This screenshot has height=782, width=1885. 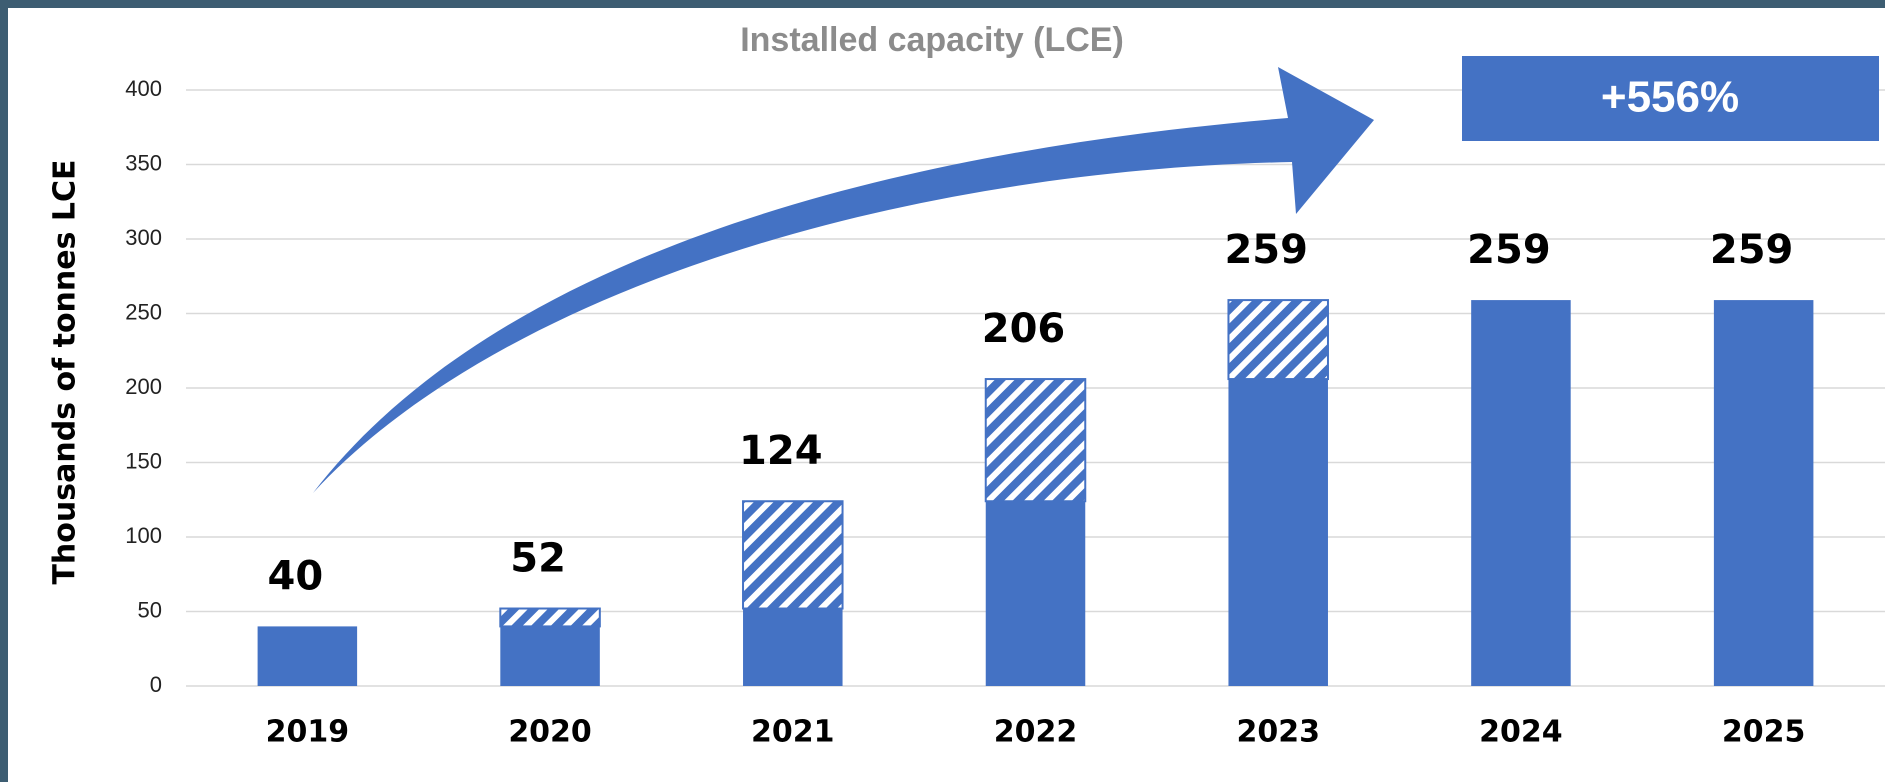 What do you see at coordinates (793, 732) in the screenshot?
I see `x-tick-label: 2021` at bounding box center [793, 732].